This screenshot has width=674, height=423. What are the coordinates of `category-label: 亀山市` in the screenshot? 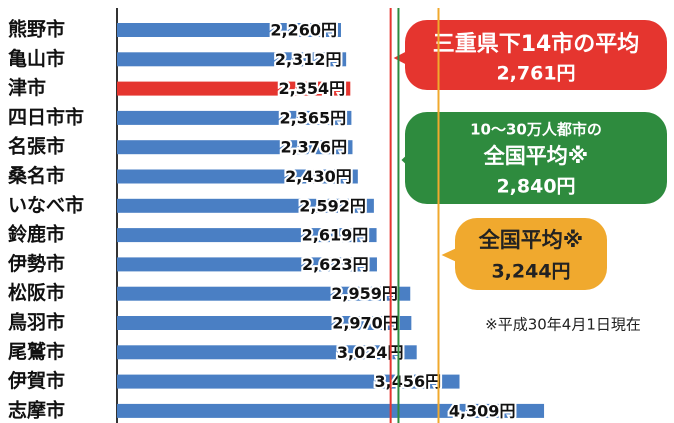 It's located at (36, 58).